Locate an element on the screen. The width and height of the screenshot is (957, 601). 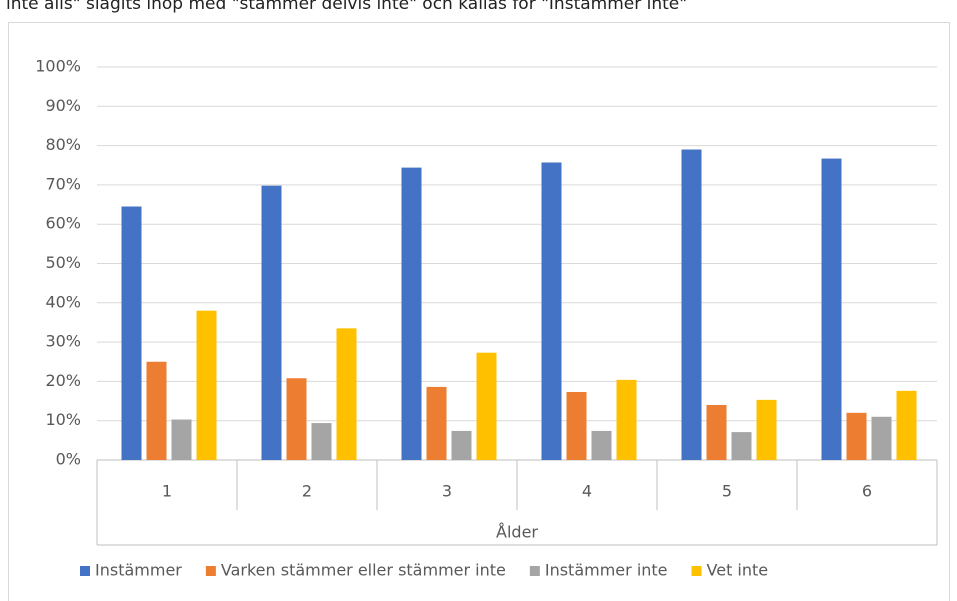
legend-label: Vet inte is located at coordinates (738, 570).